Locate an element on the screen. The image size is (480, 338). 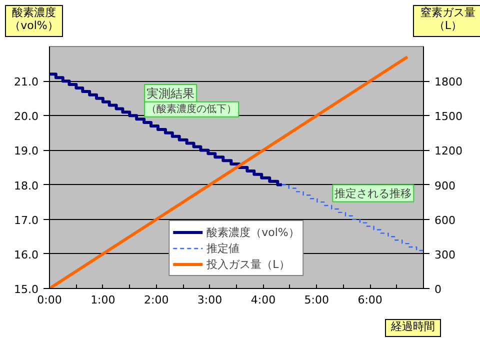
y-tick-label: 19.0 is located at coordinates (26, 151).